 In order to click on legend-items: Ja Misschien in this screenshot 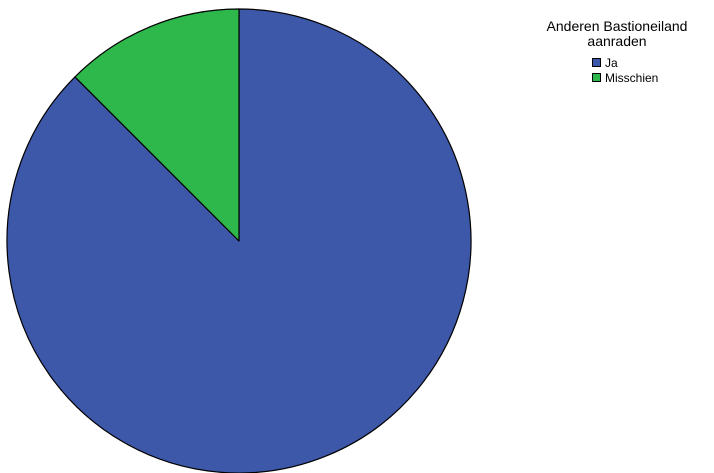, I will do `click(617, 70)`.